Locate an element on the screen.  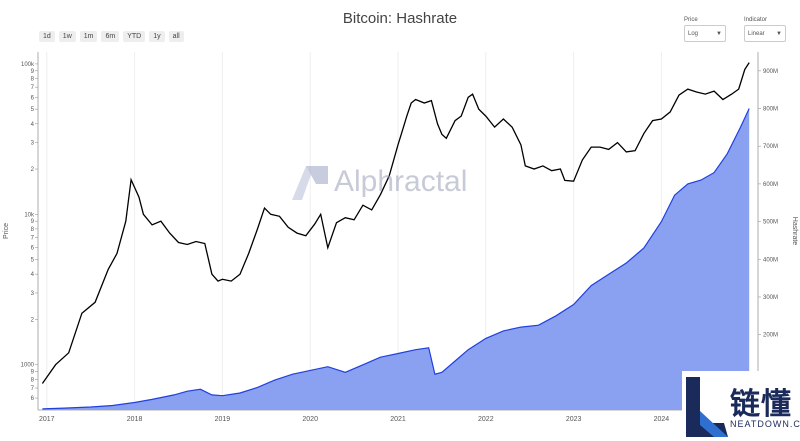
y-right-tick-label: 500M is located at coordinates (770, 223).